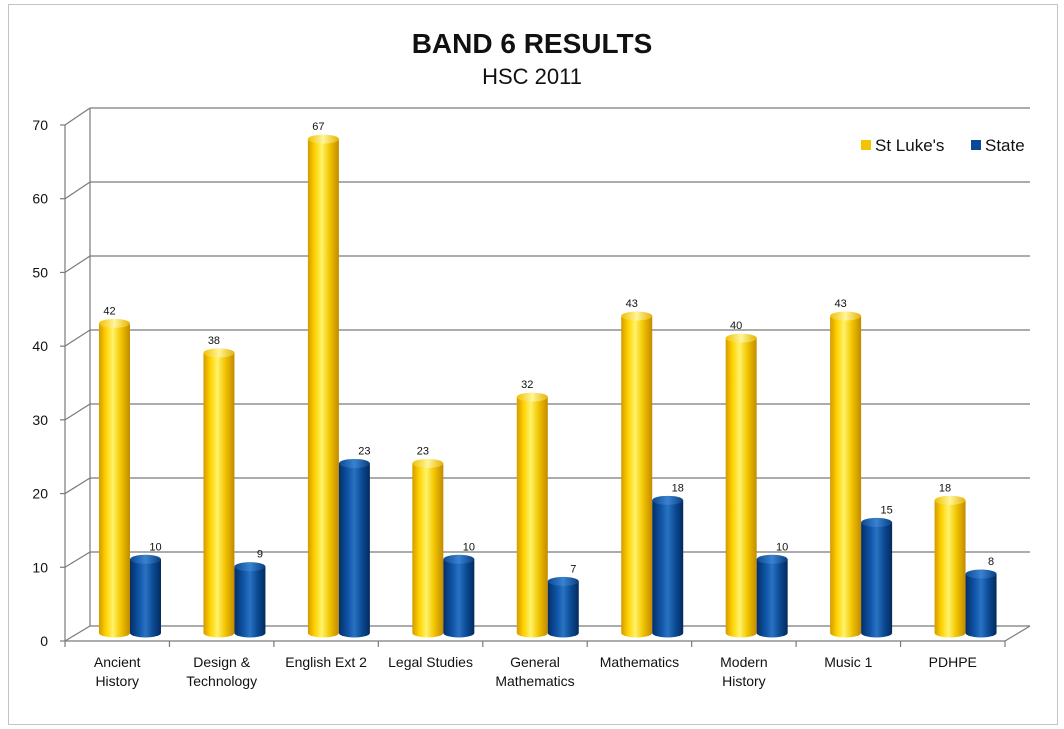  I want to click on x-axis-side, so click(1017, 633).